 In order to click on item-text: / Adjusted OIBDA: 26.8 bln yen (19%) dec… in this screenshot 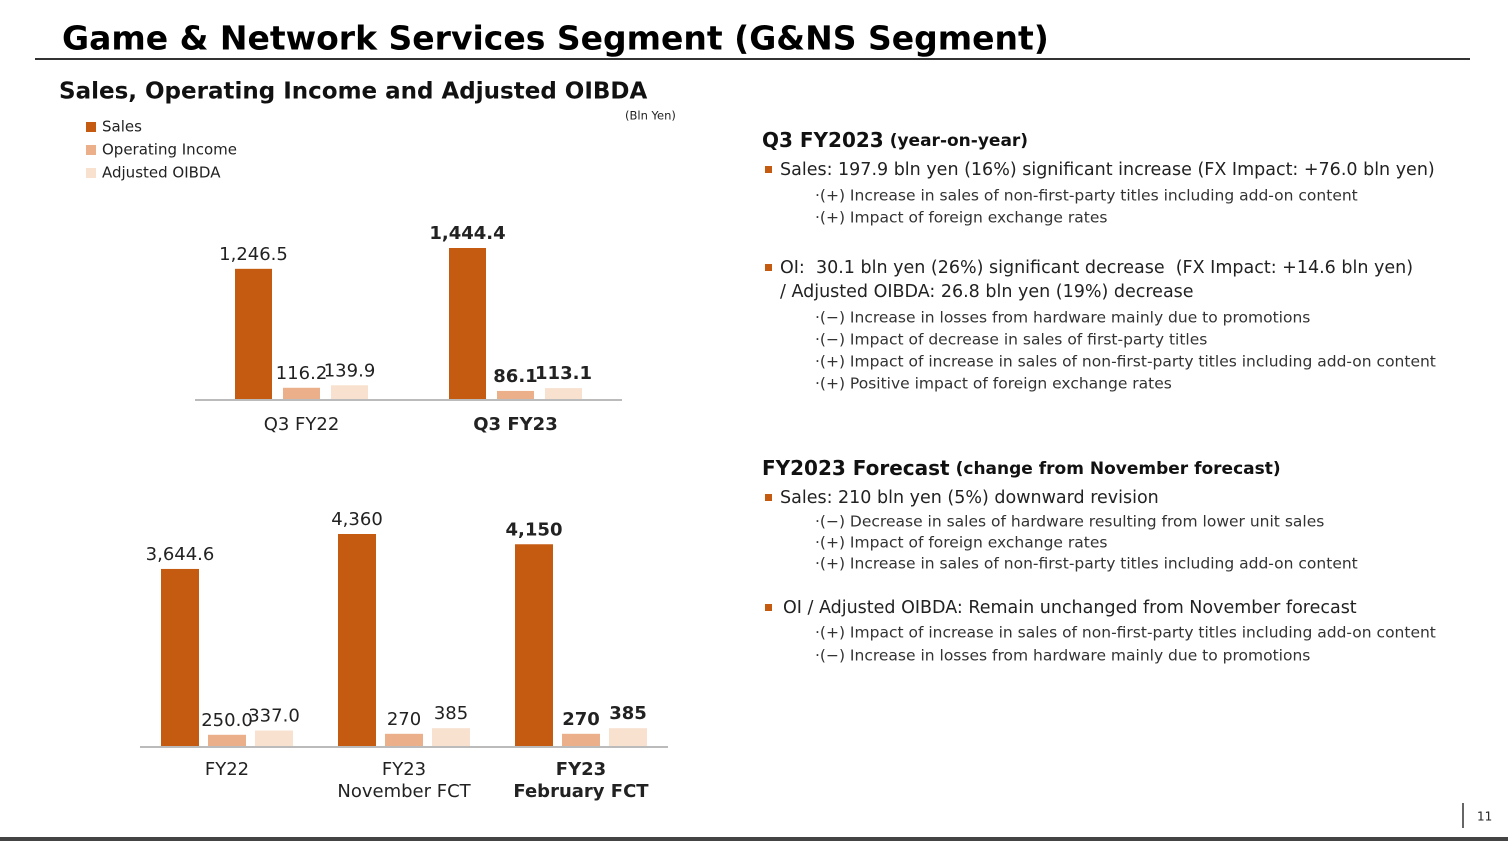, I will do `click(987, 292)`.